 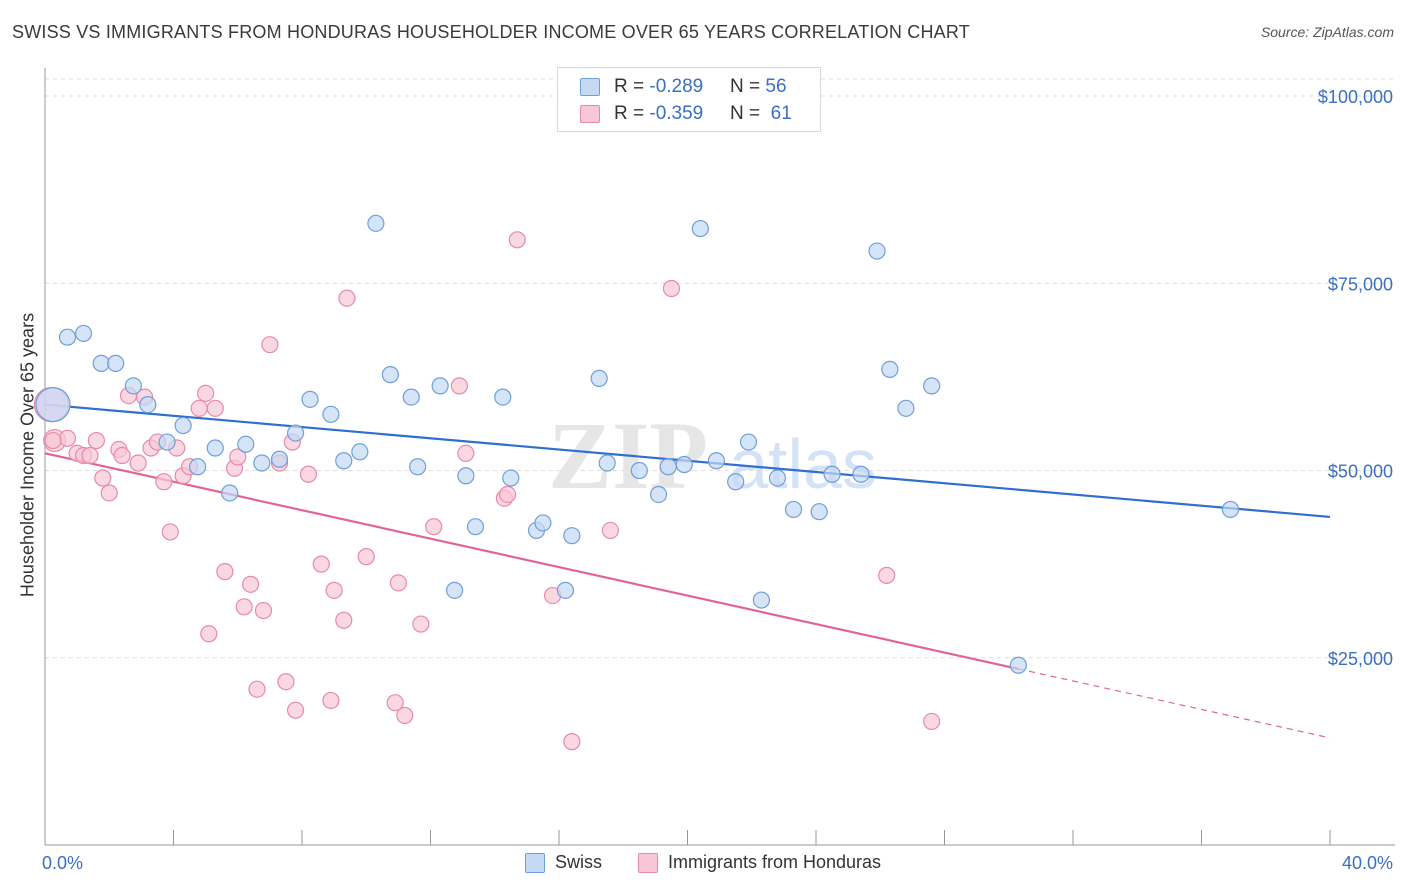 I want to click on y-axis-label: Householder Income Over 65 years, so click(x=27, y=455).